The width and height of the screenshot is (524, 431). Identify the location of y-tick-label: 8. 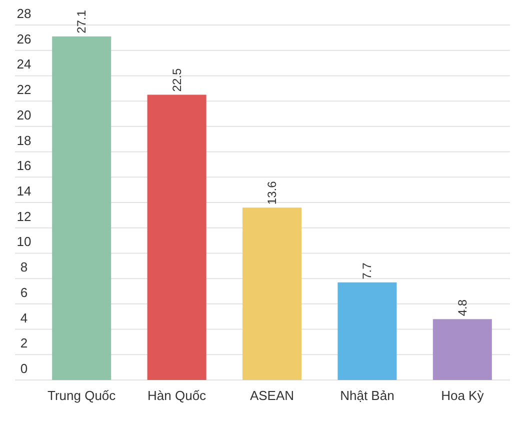
(24, 267).